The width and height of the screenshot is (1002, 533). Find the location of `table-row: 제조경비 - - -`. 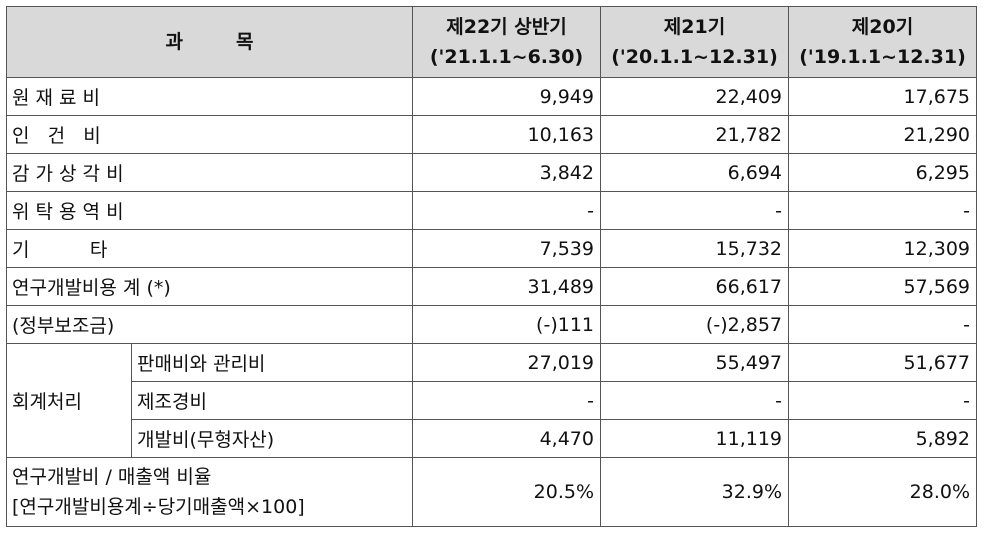

table-row: 제조경비 - - - is located at coordinates (492, 400).